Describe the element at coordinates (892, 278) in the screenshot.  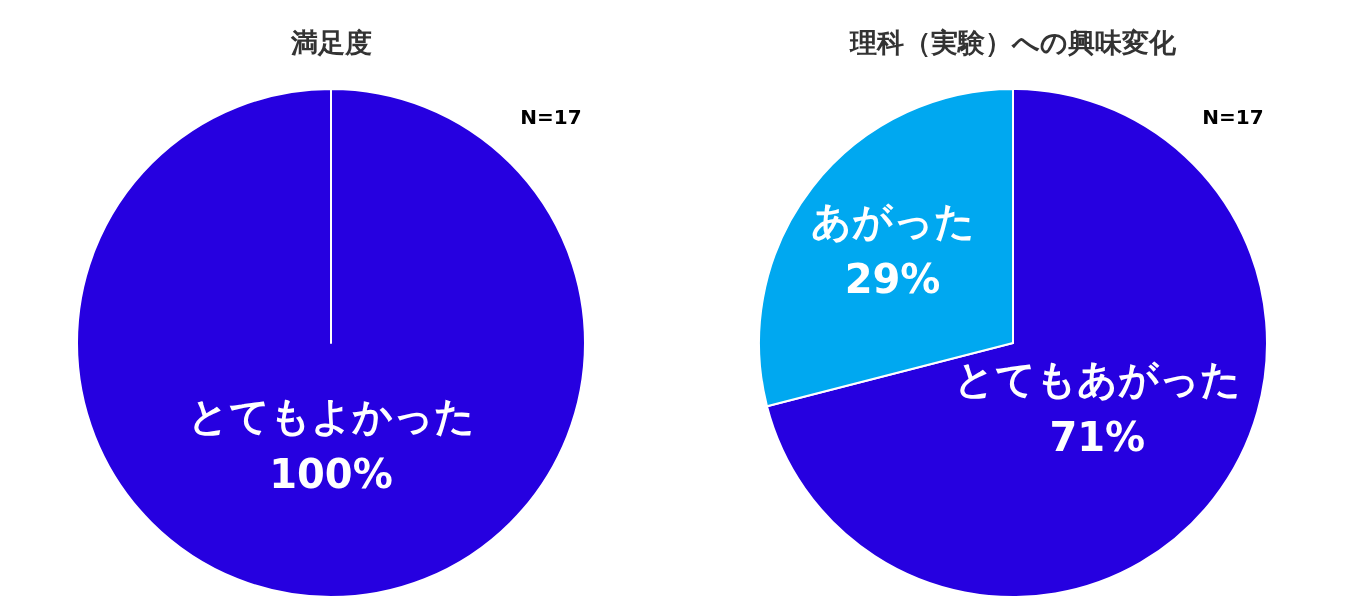
I see `data-label: 29%` at that location.